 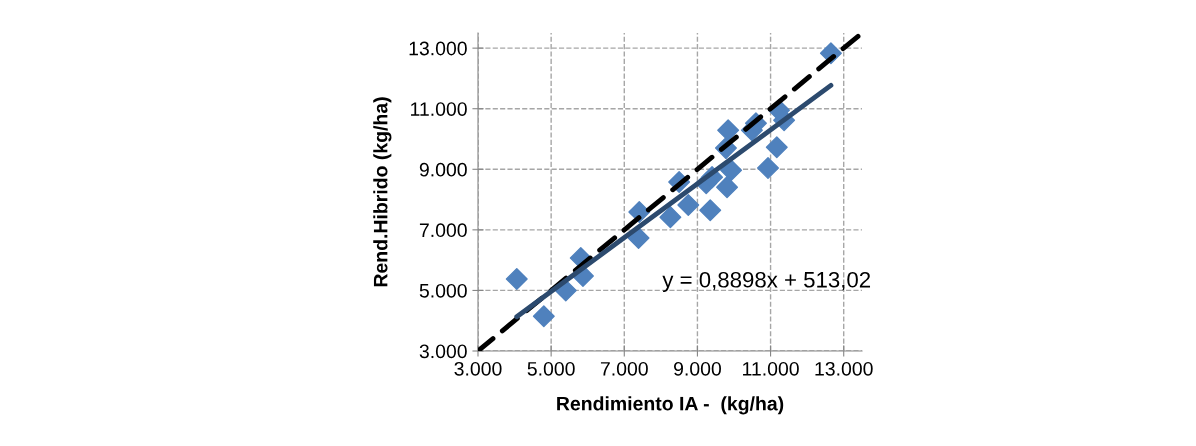 What do you see at coordinates (443, 230) in the screenshot?
I see `y-tick-label: 7.000` at bounding box center [443, 230].